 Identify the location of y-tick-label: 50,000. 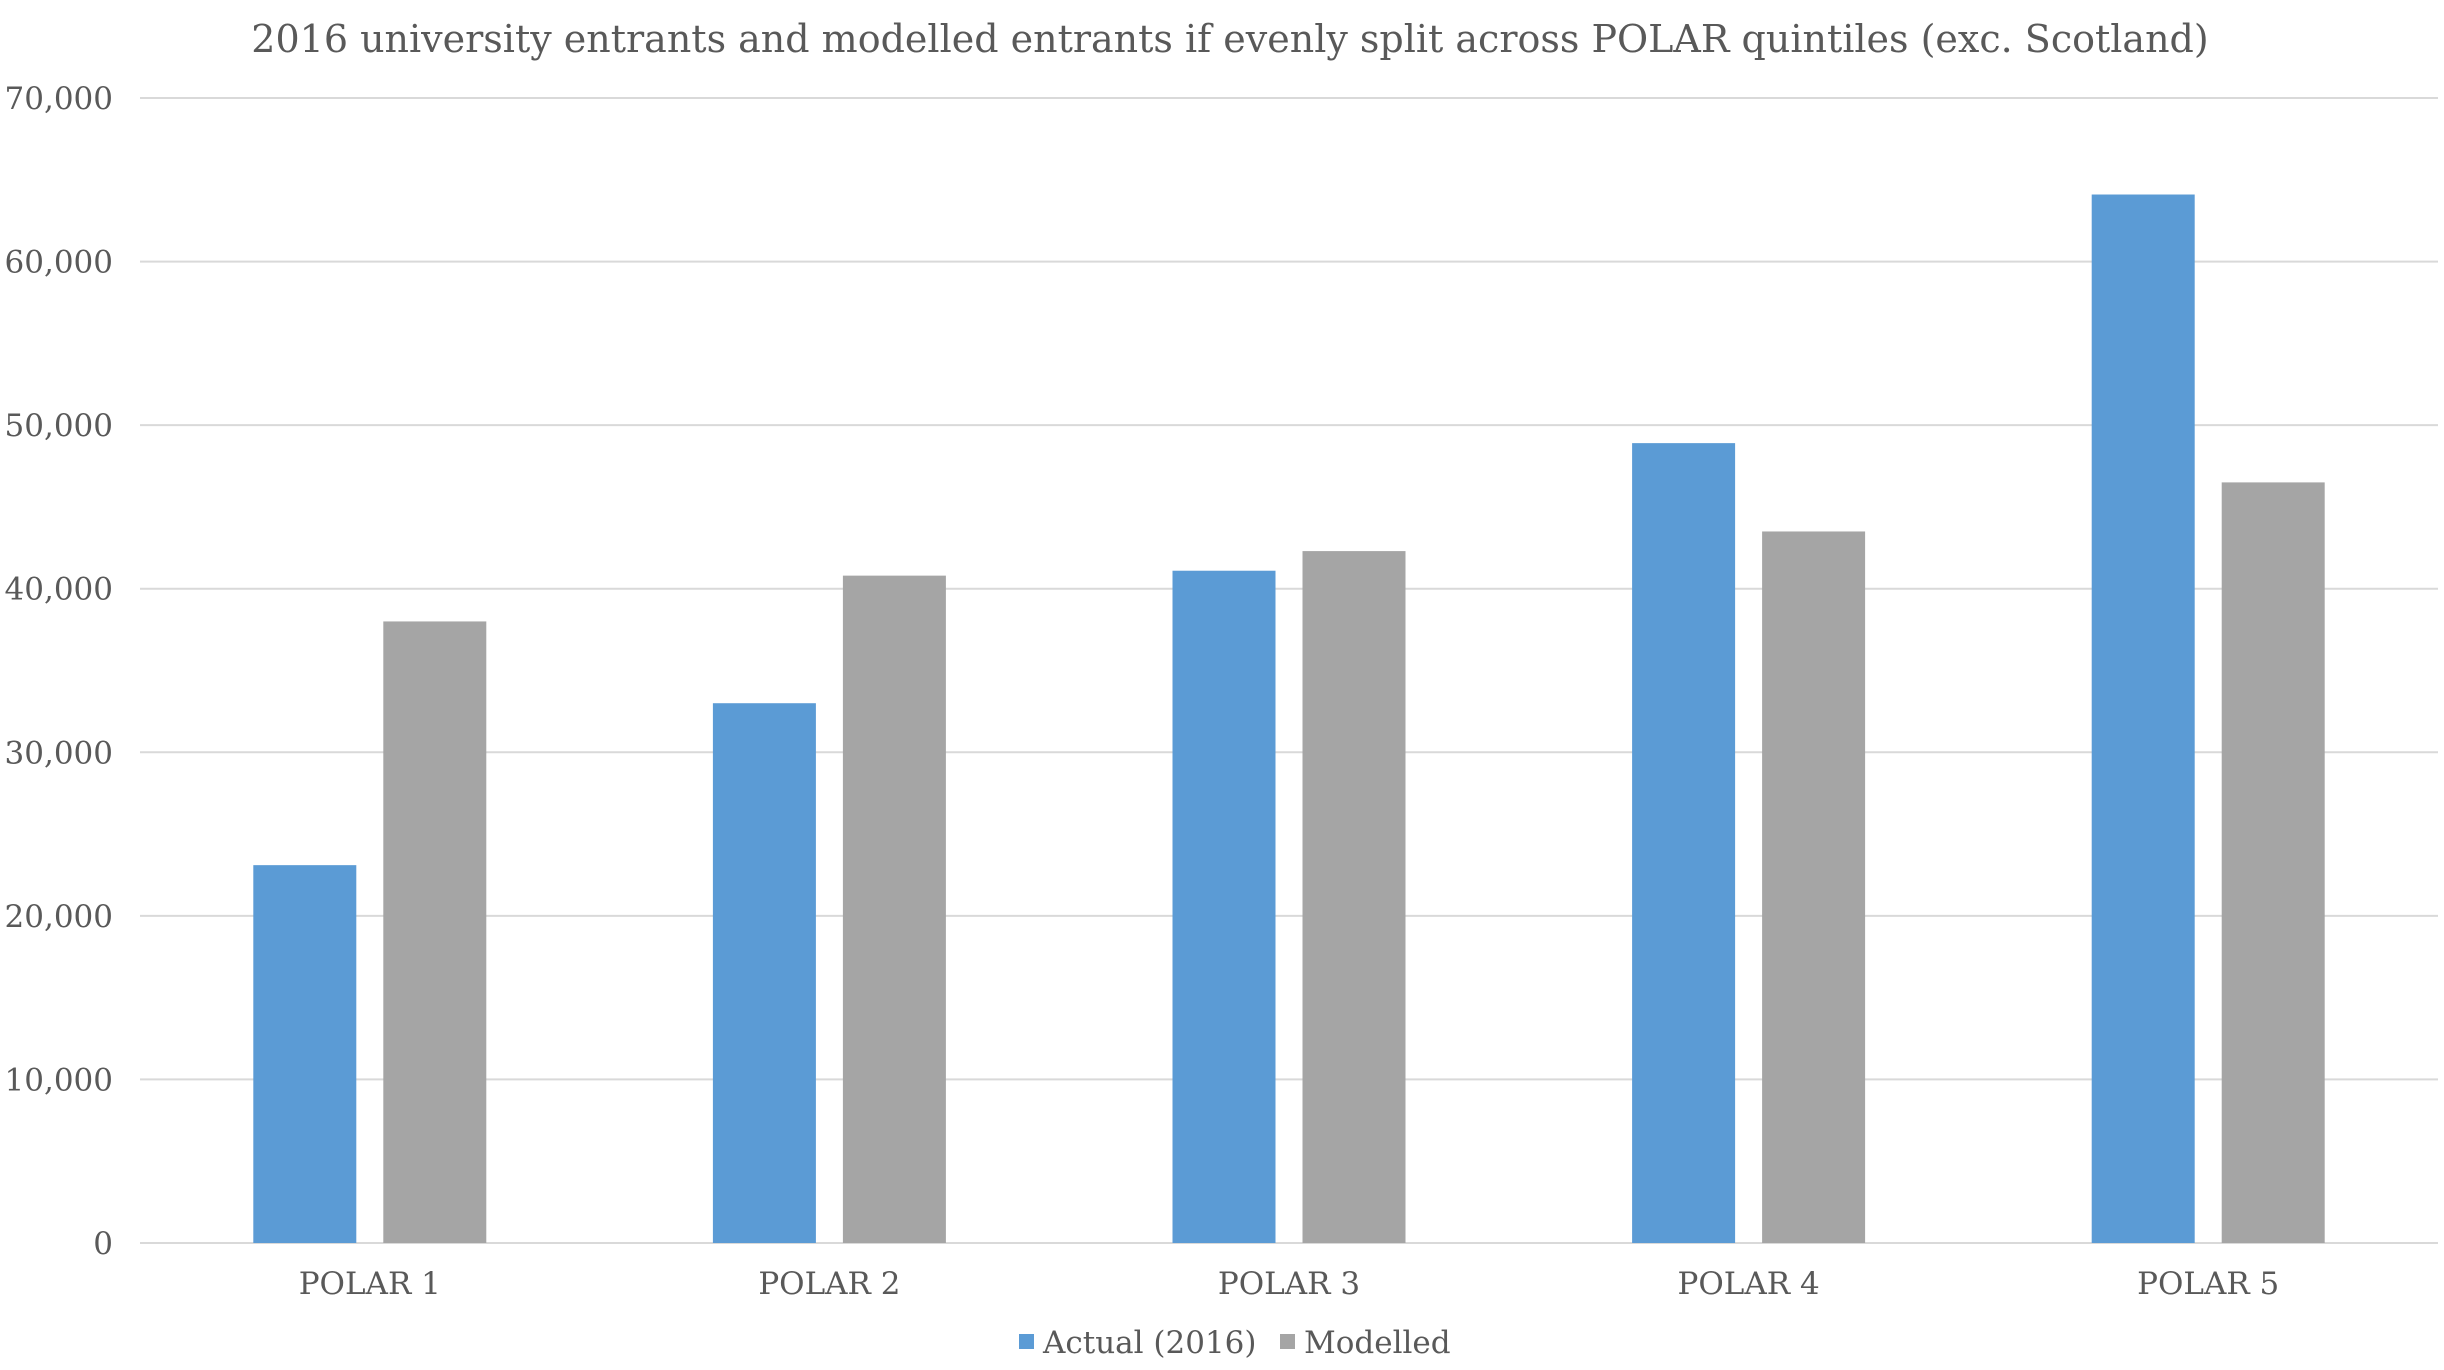
(59, 426).